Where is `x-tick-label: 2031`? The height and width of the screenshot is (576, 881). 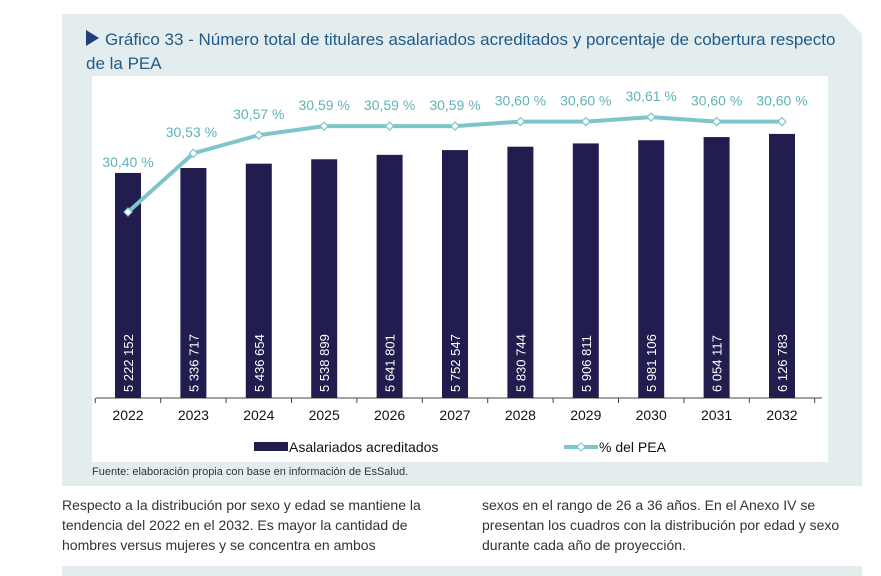
x-tick-label: 2031 is located at coordinates (716, 415).